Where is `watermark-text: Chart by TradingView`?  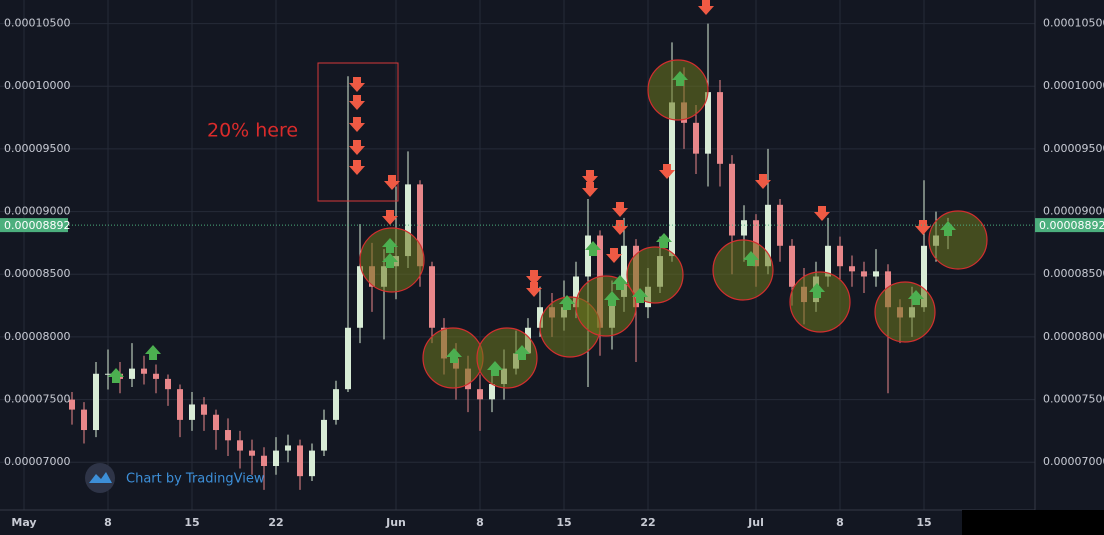 watermark-text: Chart by TradingView is located at coordinates (195, 479).